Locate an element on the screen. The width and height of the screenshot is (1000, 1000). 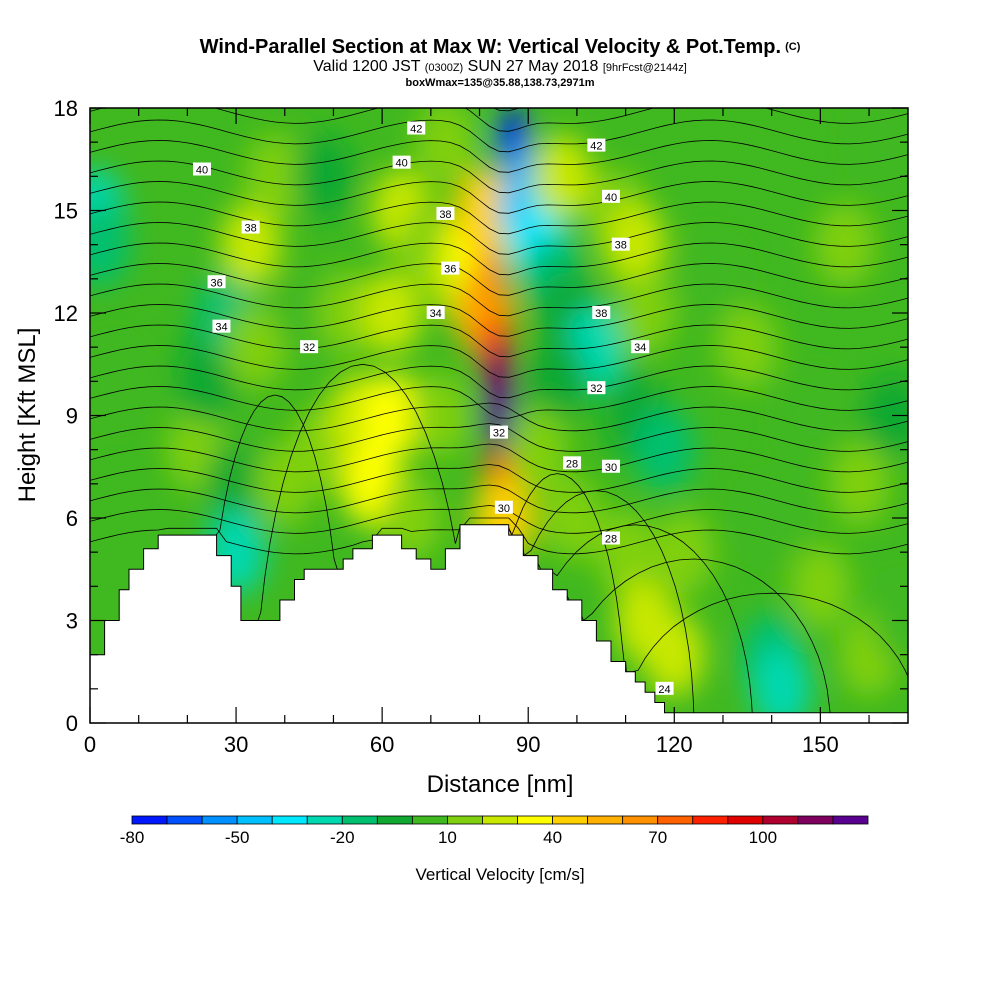
contour-label: 30 is located at coordinates (503, 507).